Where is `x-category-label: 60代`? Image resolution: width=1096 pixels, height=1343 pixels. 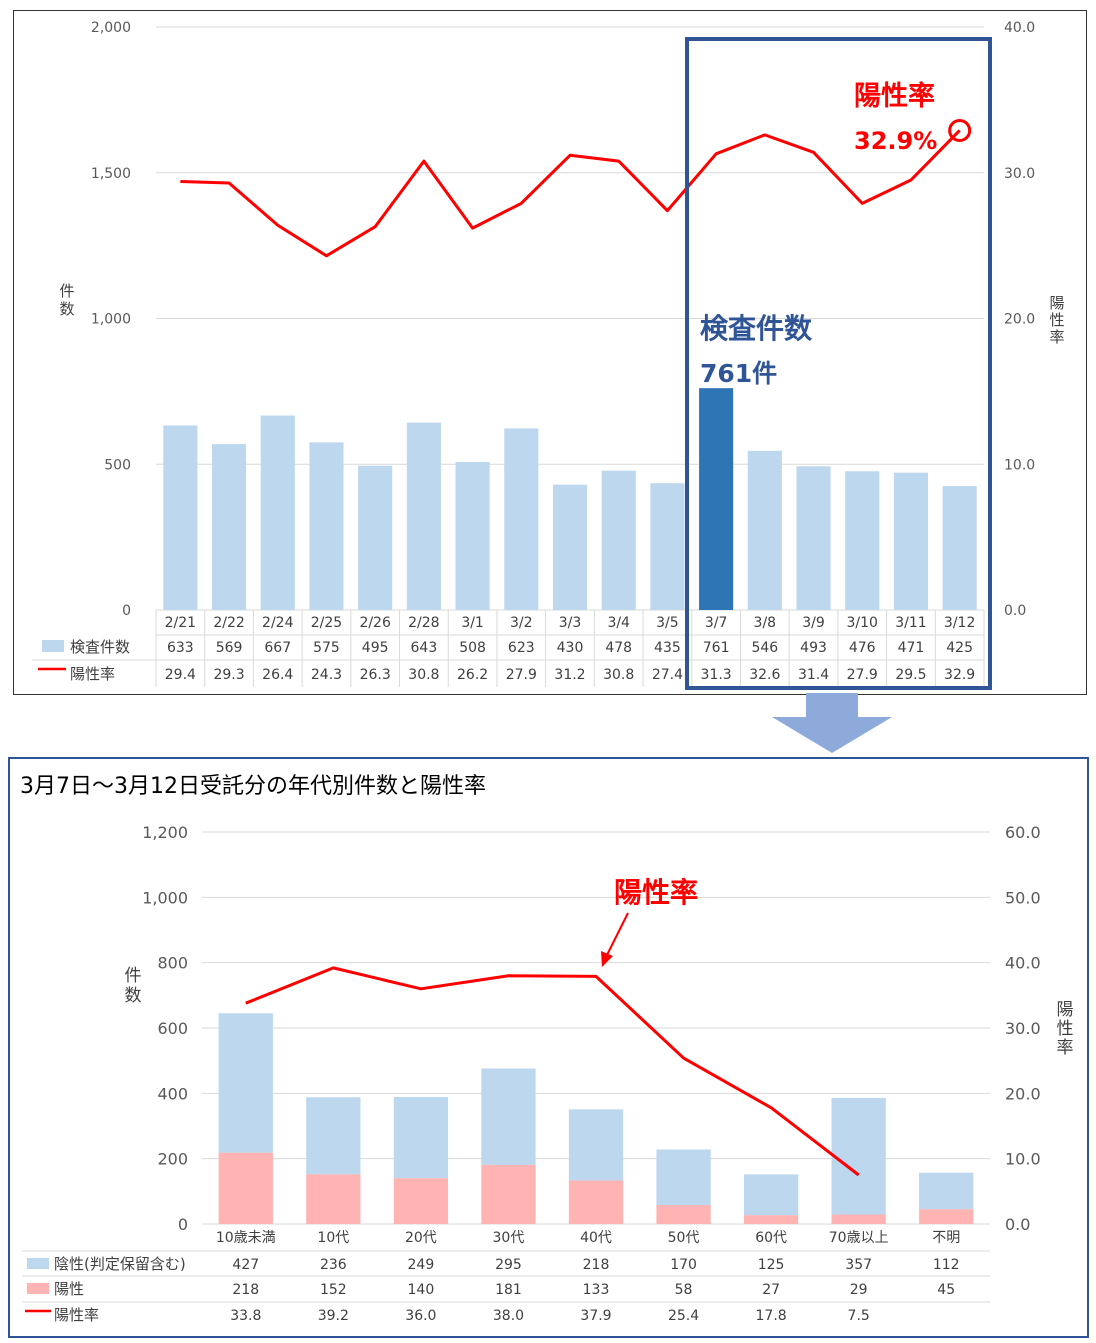
x-category-label: 60代 is located at coordinates (771, 1238).